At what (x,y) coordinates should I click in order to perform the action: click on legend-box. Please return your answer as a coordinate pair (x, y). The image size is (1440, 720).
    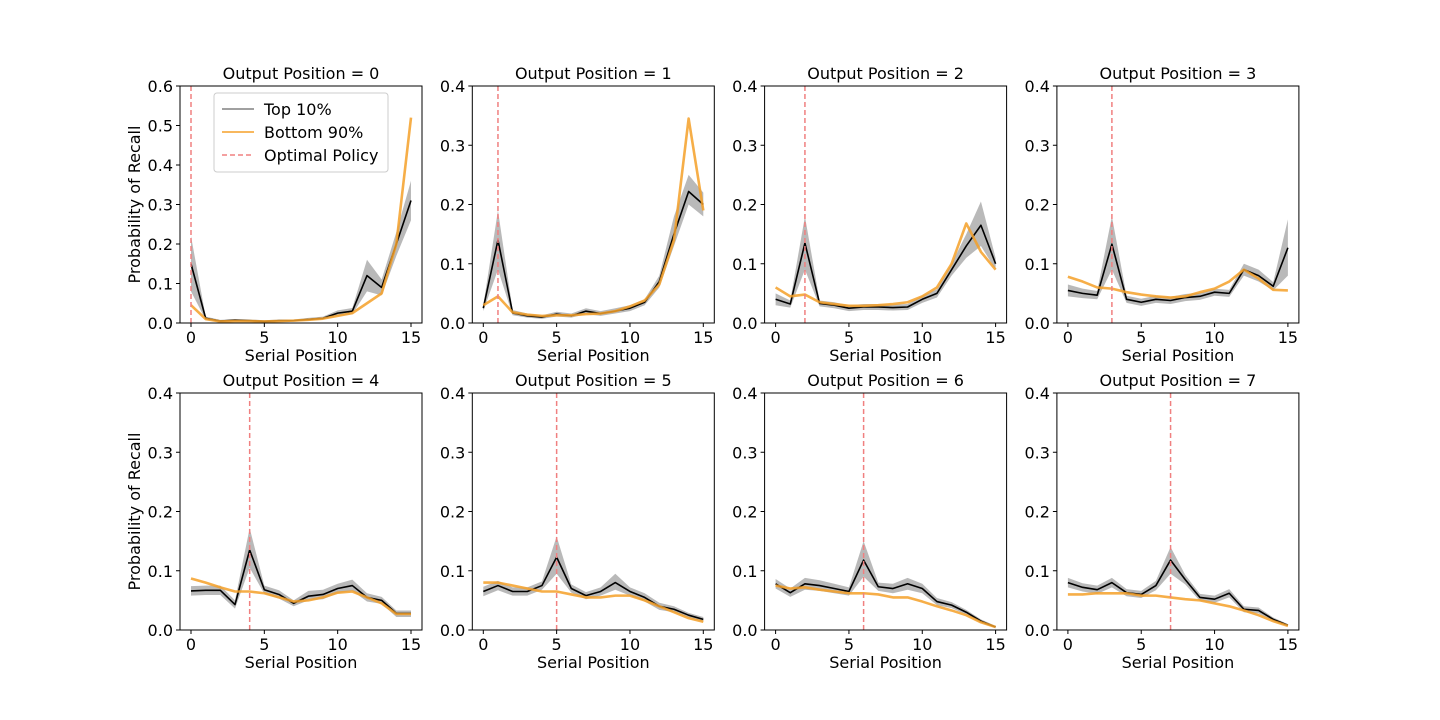
    Looking at the image, I should click on (301, 132).